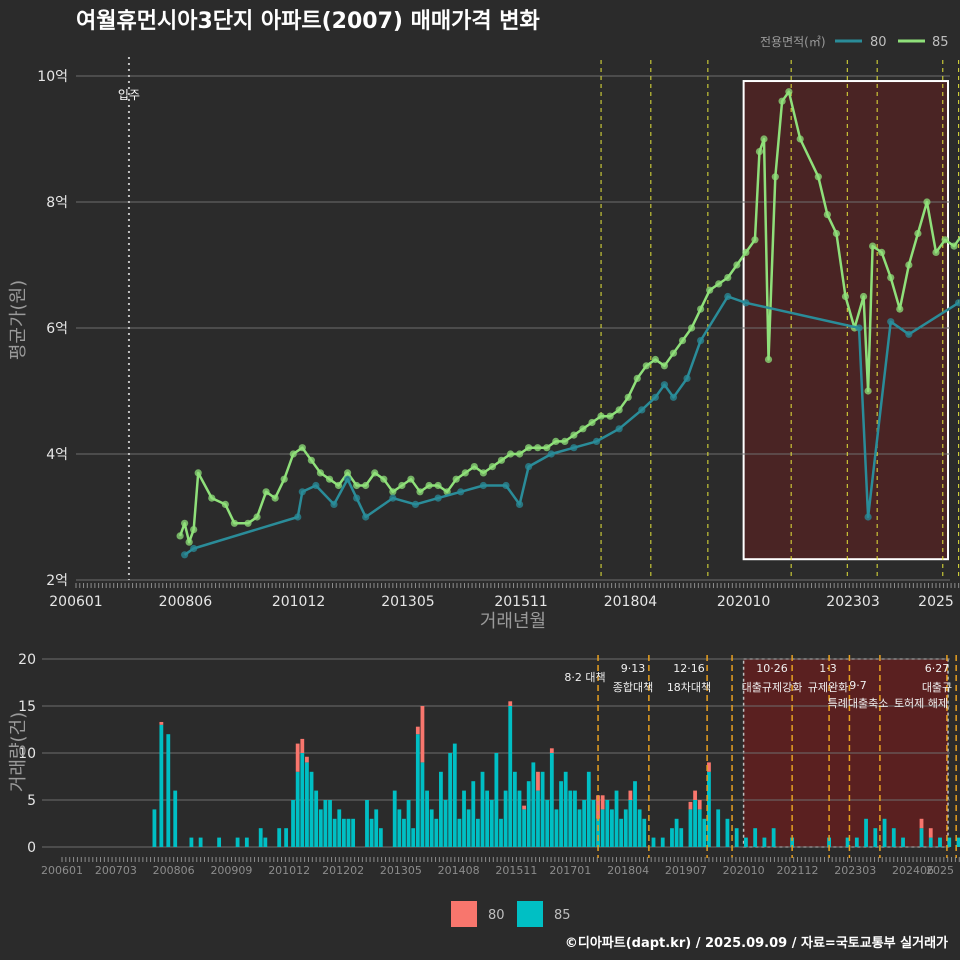 The image size is (960, 960). I want to click on volume-x-tick-label: 201511, so click(516, 870).